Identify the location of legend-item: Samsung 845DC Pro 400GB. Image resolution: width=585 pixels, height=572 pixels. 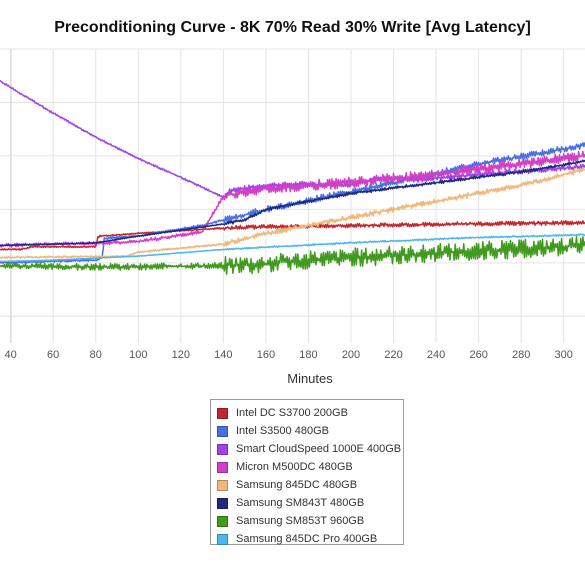
(307, 539).